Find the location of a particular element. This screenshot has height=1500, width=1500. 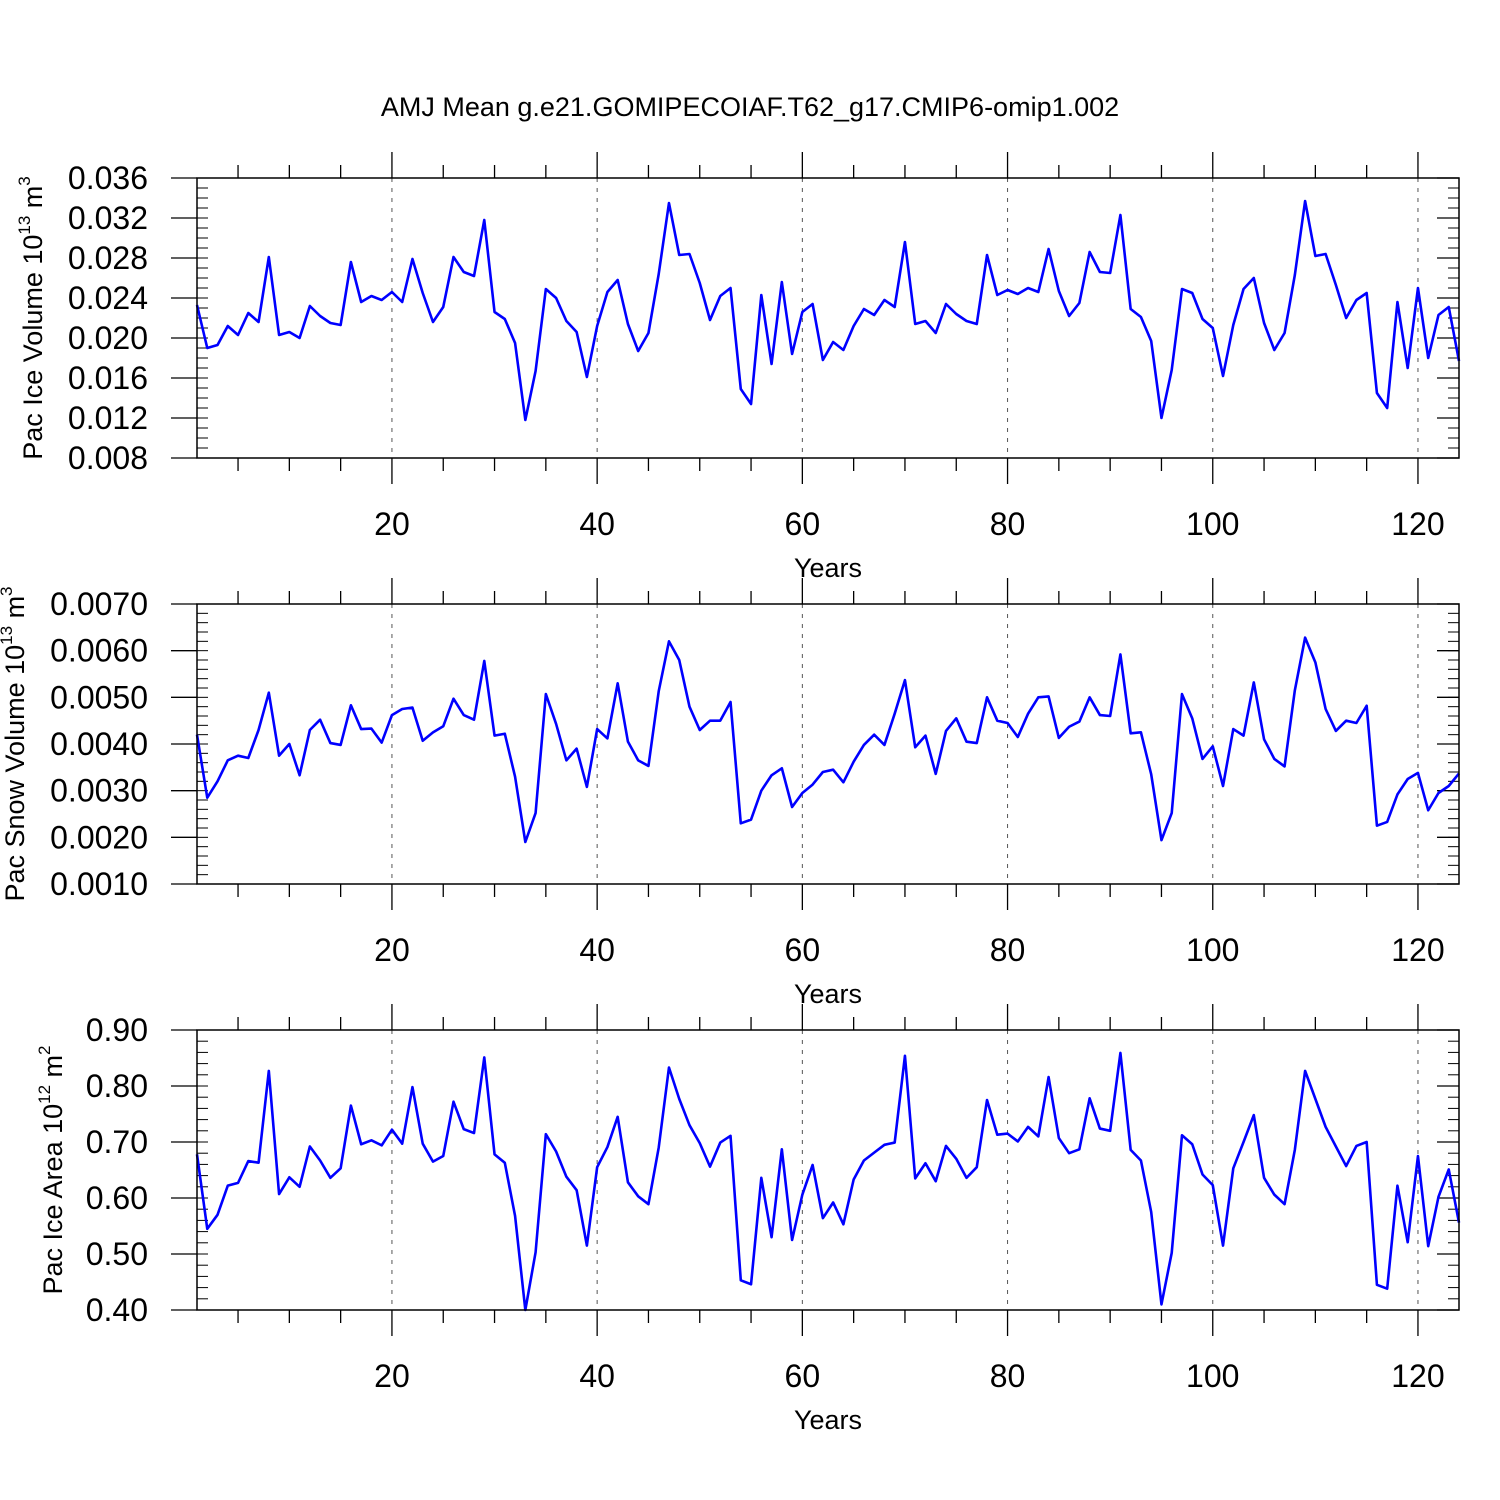

y-tick-label: 0.0020 is located at coordinates (99, 837).